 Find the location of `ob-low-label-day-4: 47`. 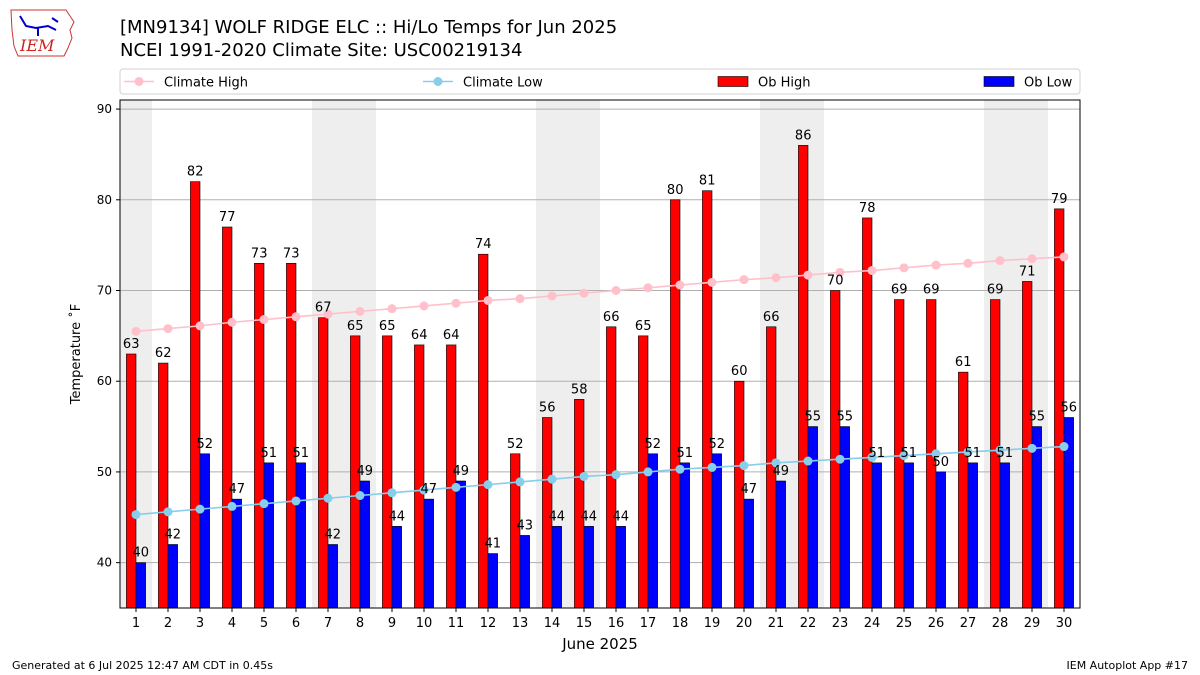

ob-low-label-day-4: 47 is located at coordinates (237, 489).